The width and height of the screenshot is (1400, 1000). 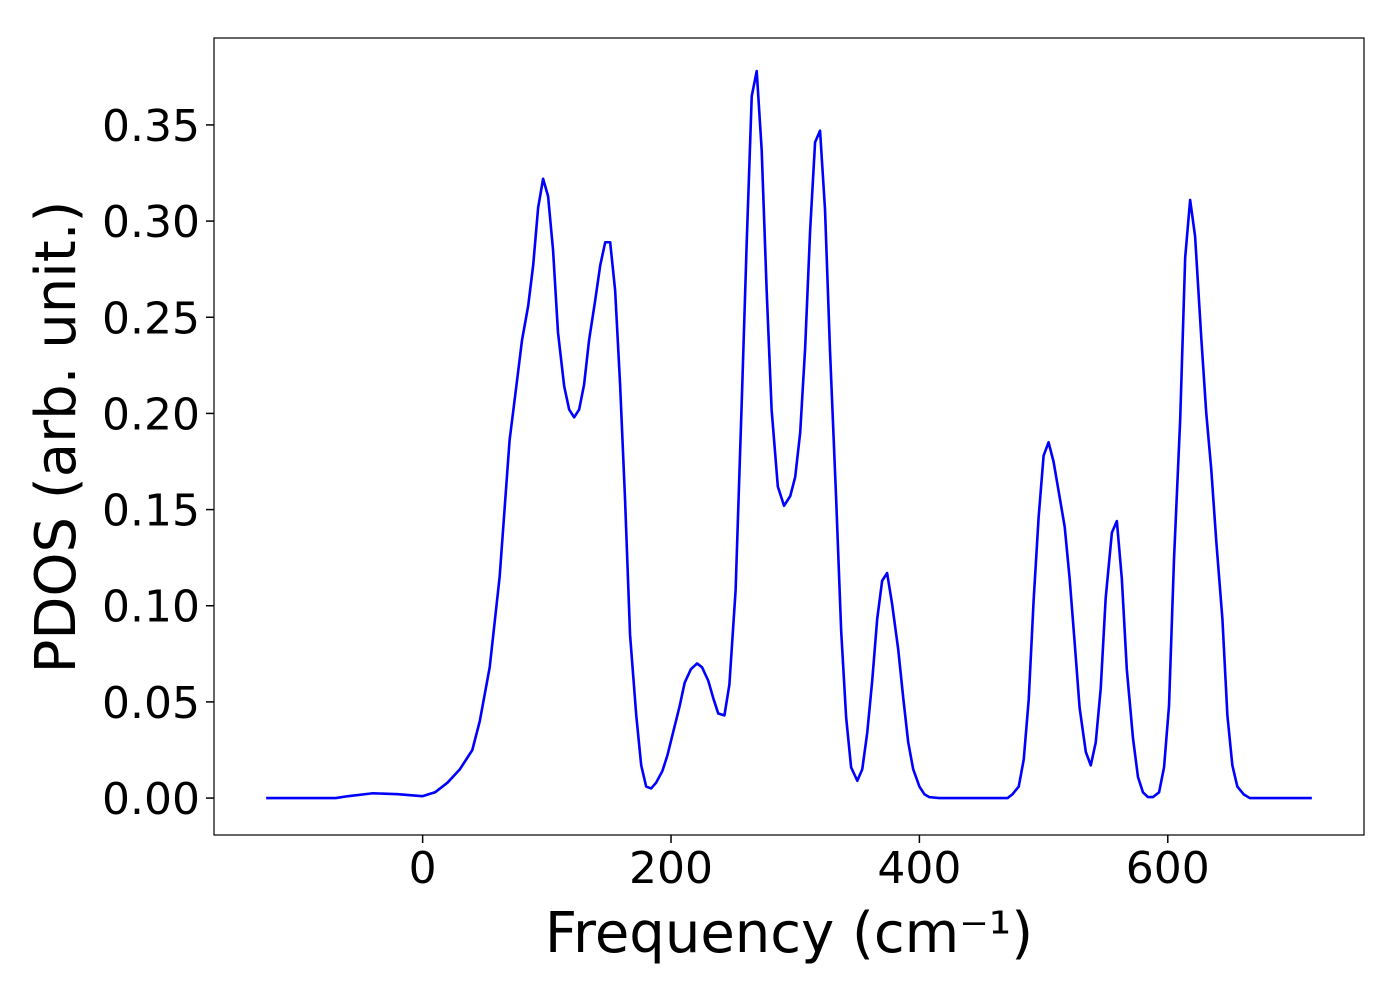 I want to click on y-axis-label: PDOS (arb. unit.), so click(x=56, y=437).